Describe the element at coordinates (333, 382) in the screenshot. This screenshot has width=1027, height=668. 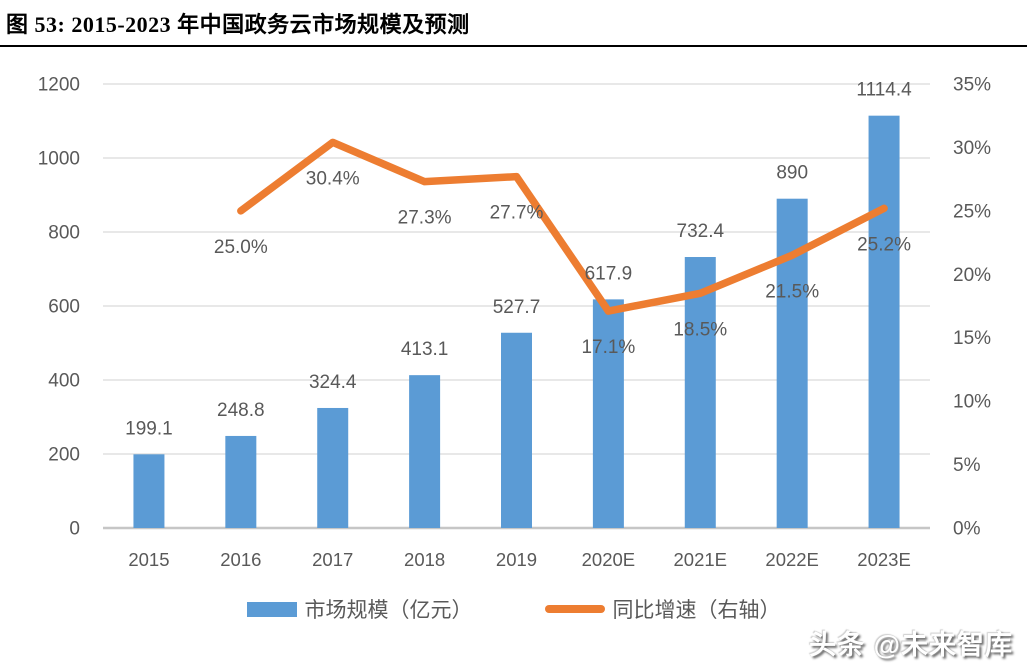
I see `bar-value-label-2017: 324.4` at that location.